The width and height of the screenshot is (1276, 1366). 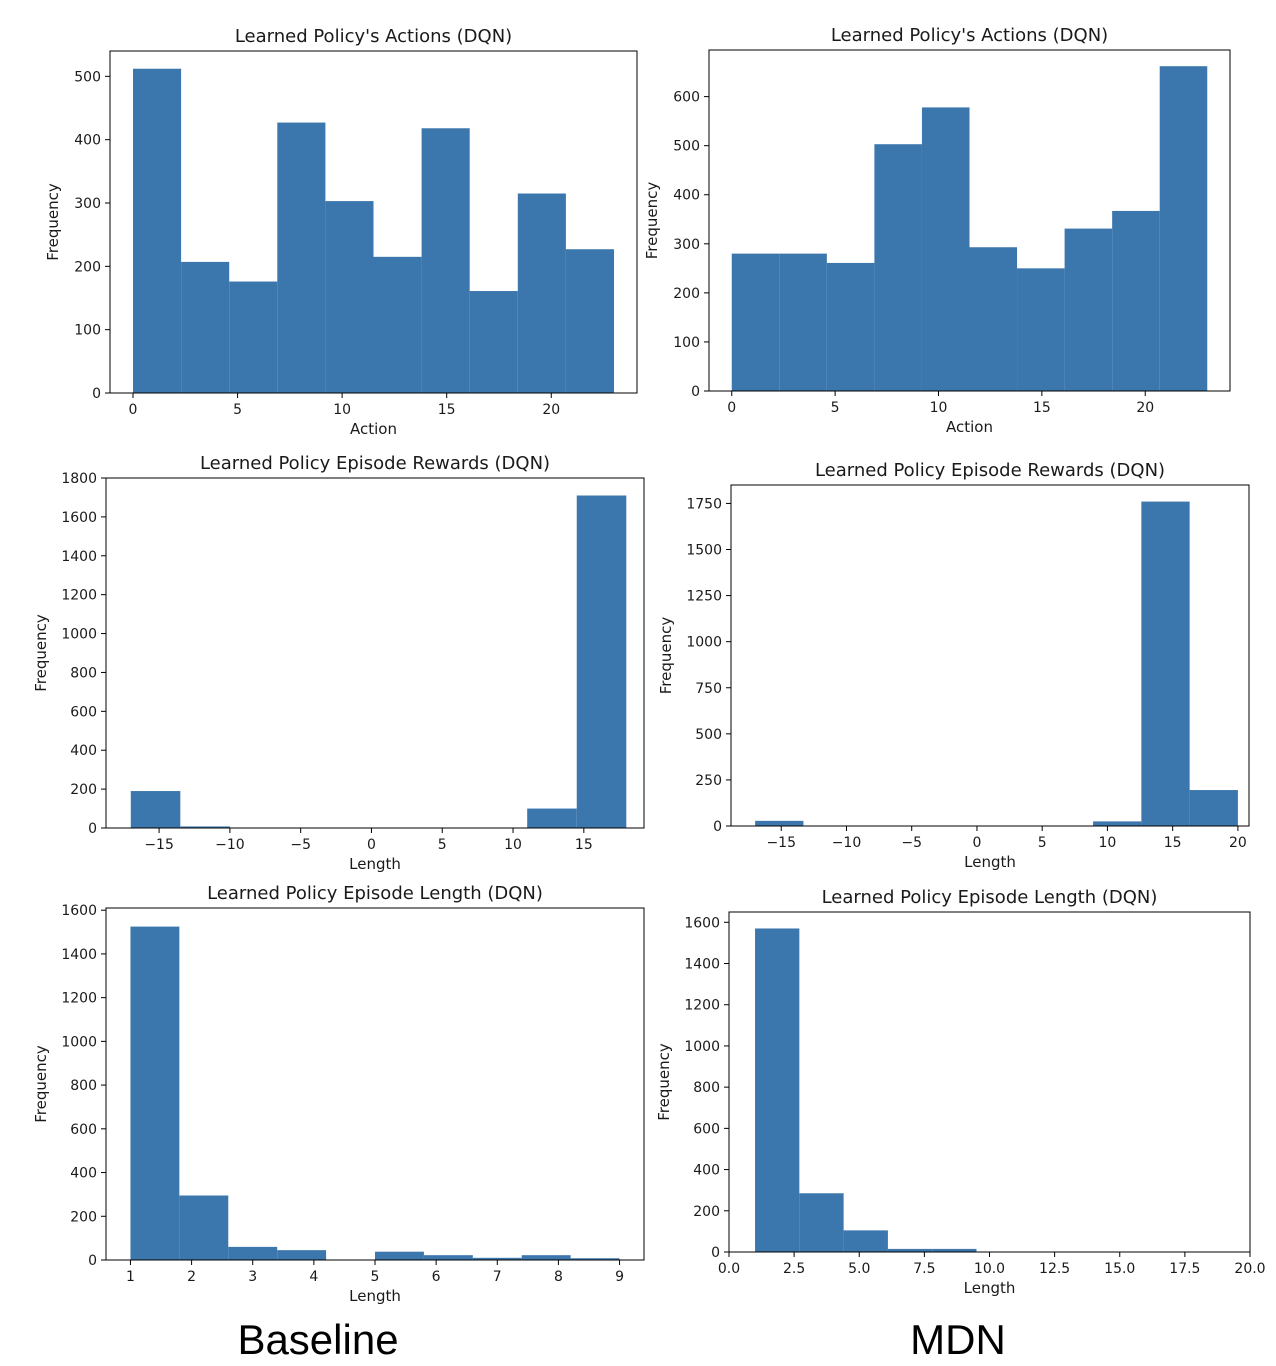 What do you see at coordinates (436, 1277) in the screenshot?
I see `x-tick-label: 6` at bounding box center [436, 1277].